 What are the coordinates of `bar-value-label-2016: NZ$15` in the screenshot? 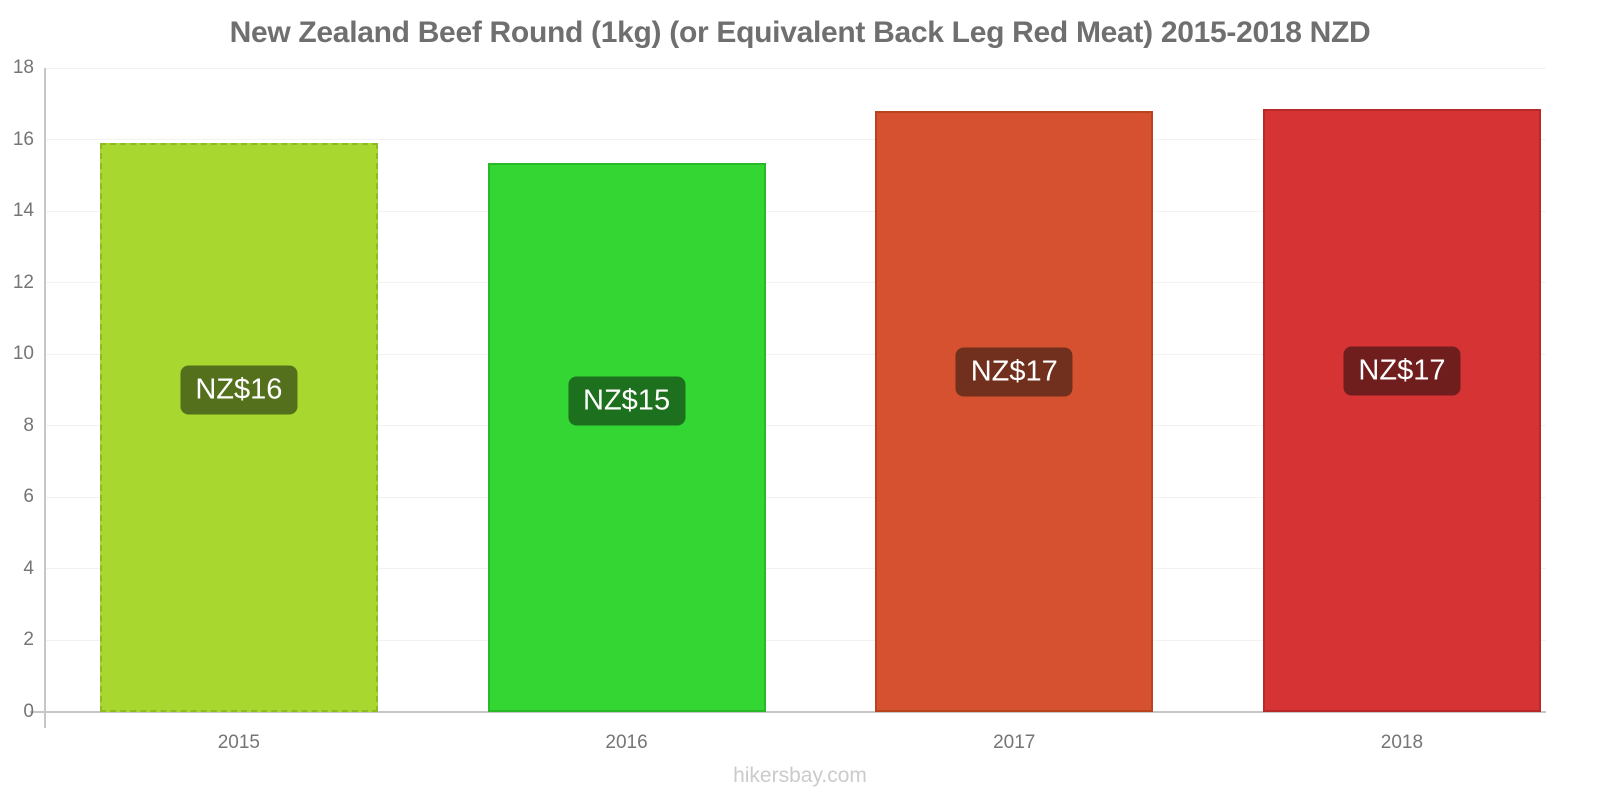 It's located at (627, 401).